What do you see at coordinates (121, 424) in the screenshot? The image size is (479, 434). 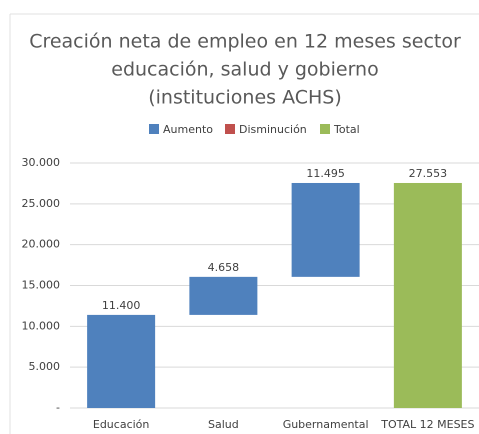 I see `x-tick-label: Educación` at bounding box center [121, 424].